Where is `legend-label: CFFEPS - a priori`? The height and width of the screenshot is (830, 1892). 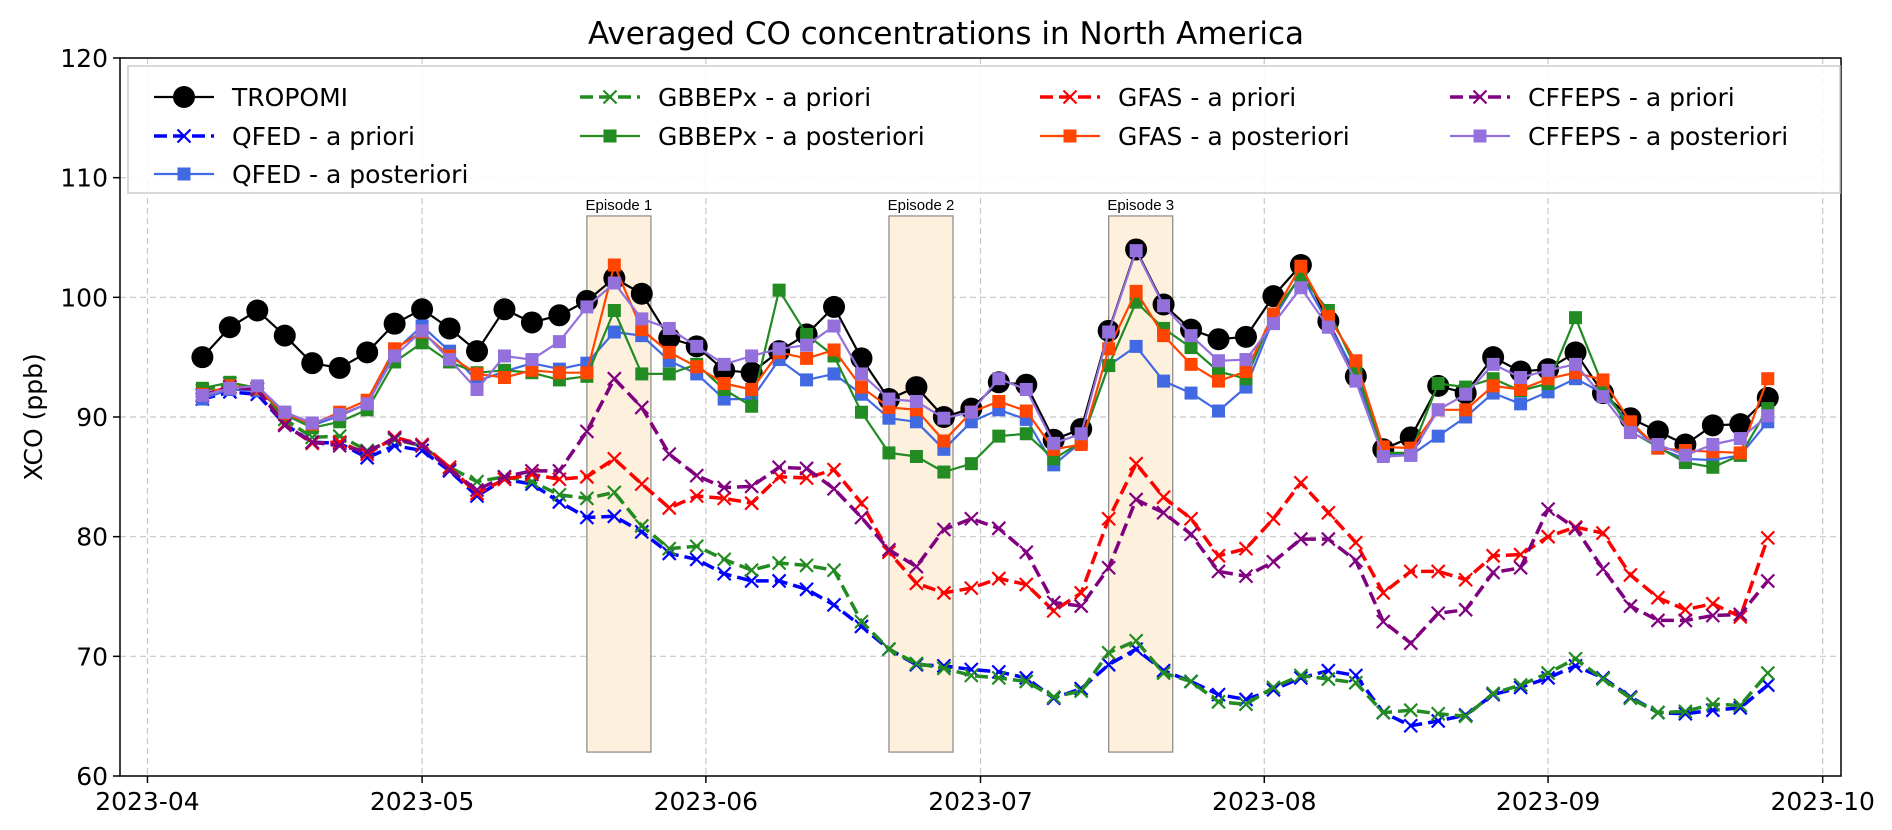 legend-label: CFFEPS - a priori is located at coordinates (1631, 97).